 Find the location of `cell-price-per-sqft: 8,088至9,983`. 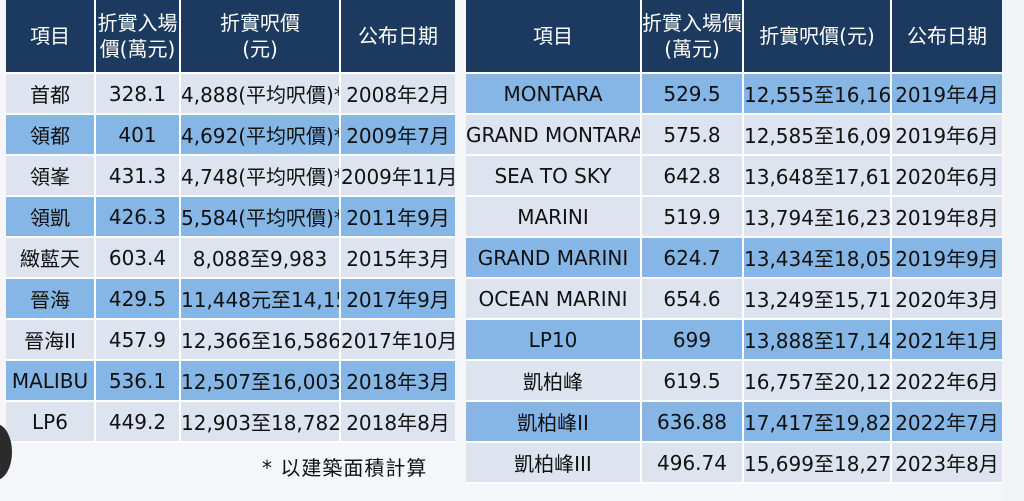

cell-price-per-sqft: 8,088至9,983 is located at coordinates (261, 258).